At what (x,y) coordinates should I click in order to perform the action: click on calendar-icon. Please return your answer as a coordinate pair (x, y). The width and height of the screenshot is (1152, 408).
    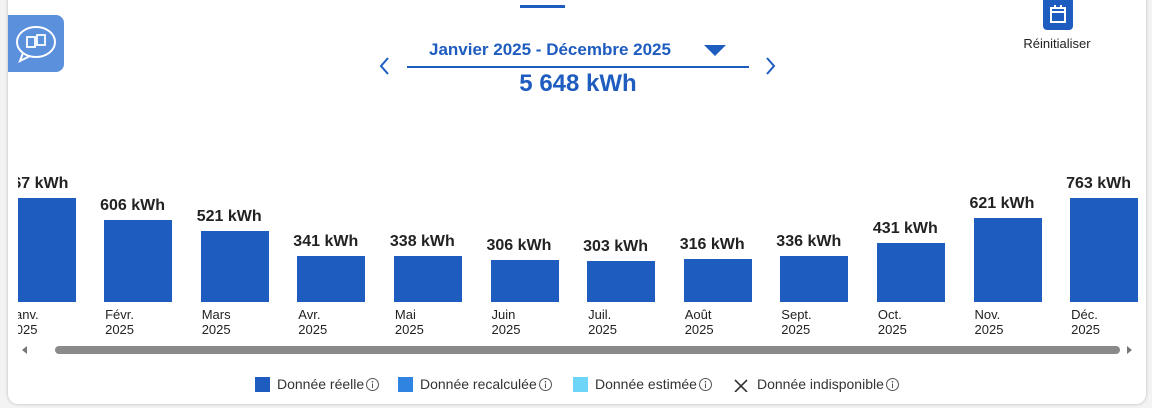
    Looking at the image, I should click on (1058, 14).